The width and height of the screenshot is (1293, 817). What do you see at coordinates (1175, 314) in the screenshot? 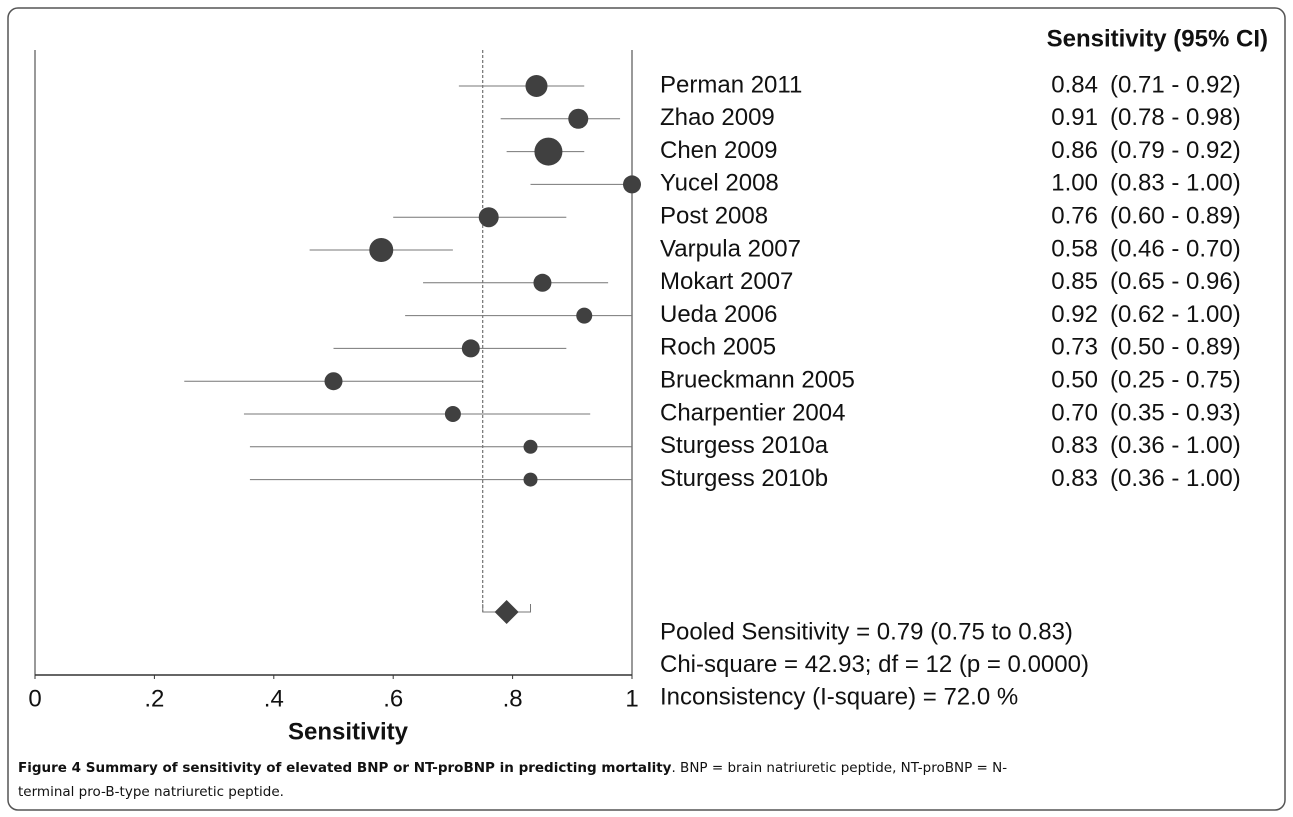
I see `ci-label: (0.62 - 1.00)` at bounding box center [1175, 314].